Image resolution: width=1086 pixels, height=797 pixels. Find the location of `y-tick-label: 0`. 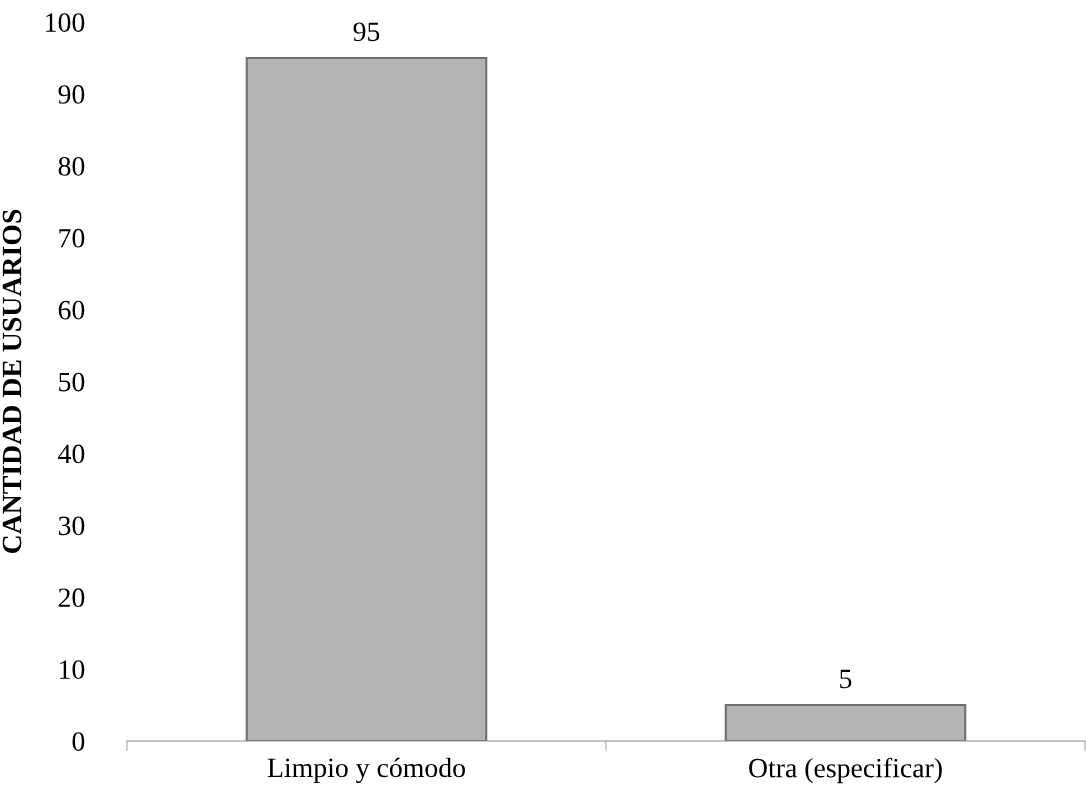

y-tick-label: 0 is located at coordinates (78, 741).